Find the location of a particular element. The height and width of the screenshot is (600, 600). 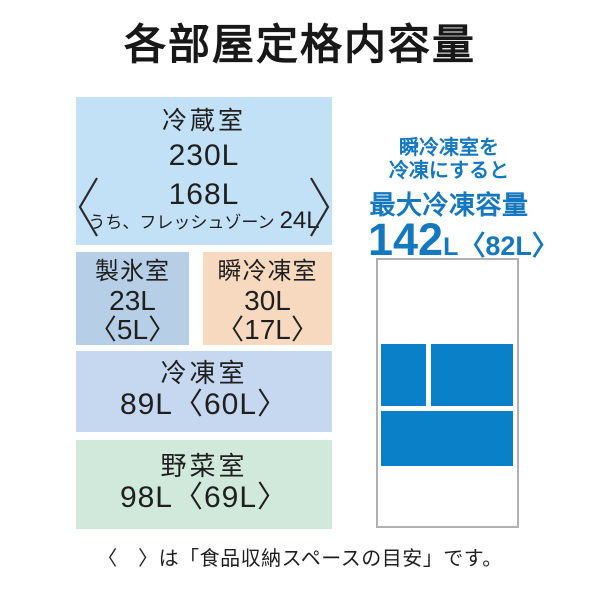

page-title: 各部屋定格内容量 is located at coordinates (299, 44).